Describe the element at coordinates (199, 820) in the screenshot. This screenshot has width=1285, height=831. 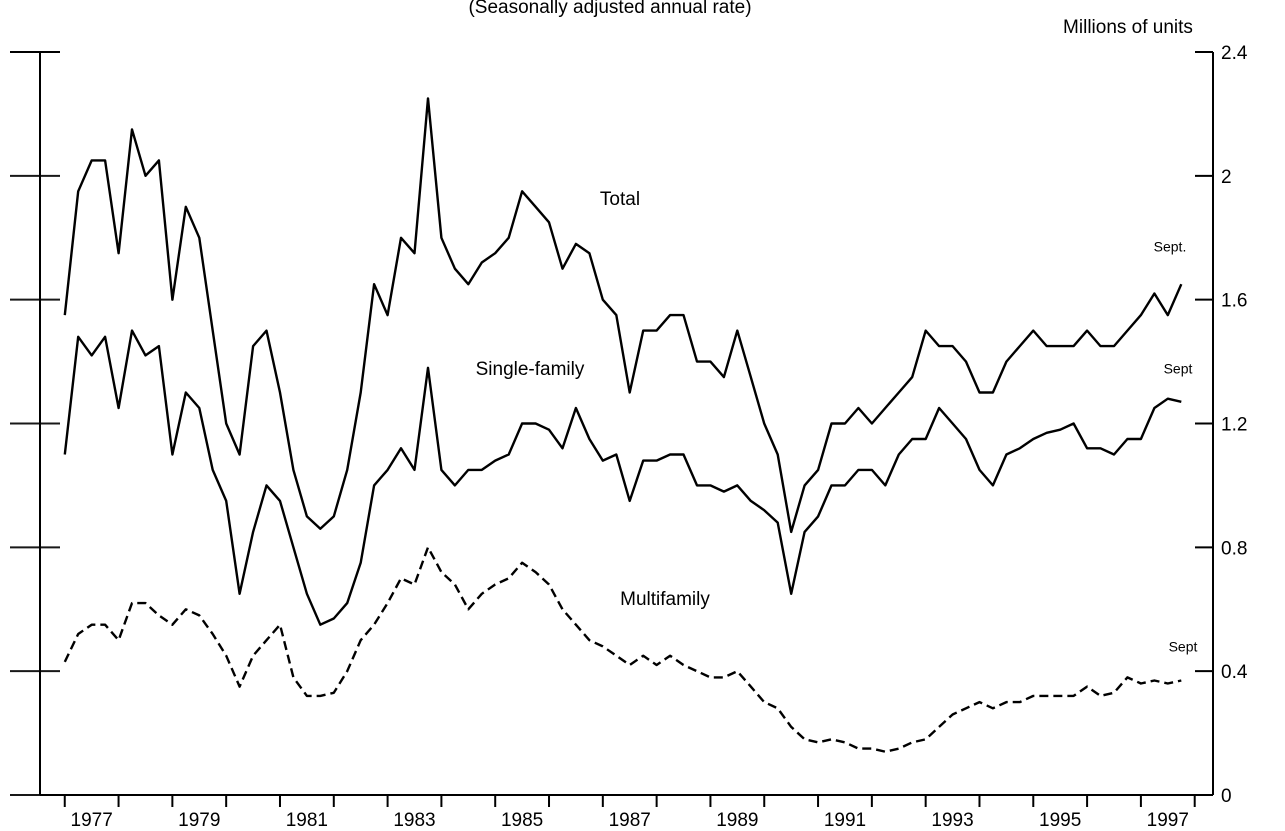
I see `x-tick-label: 1979` at that location.